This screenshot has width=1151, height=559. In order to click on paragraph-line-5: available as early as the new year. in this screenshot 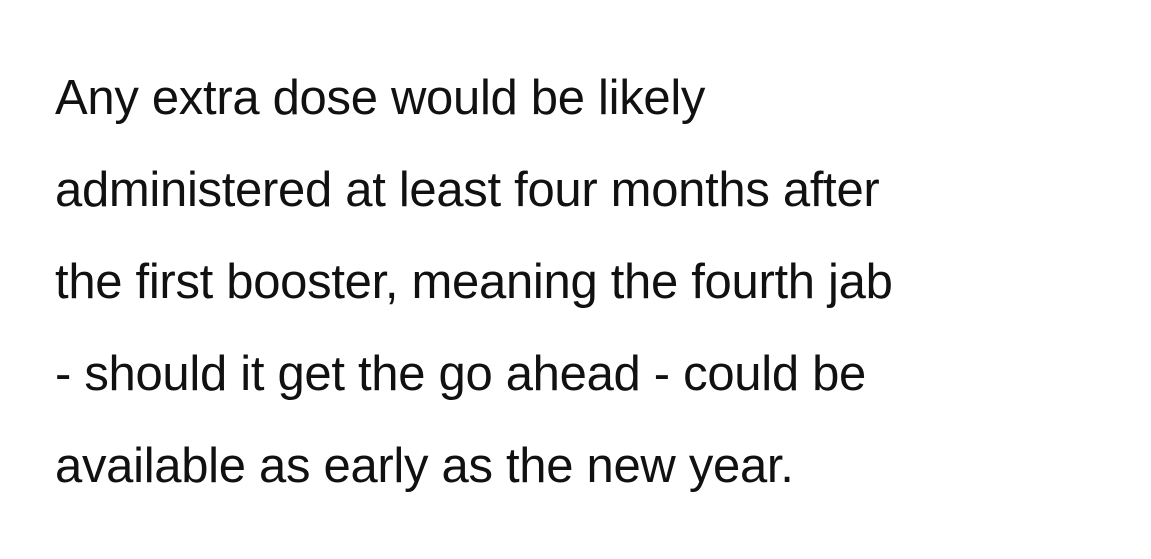, I will do `click(424, 466)`.